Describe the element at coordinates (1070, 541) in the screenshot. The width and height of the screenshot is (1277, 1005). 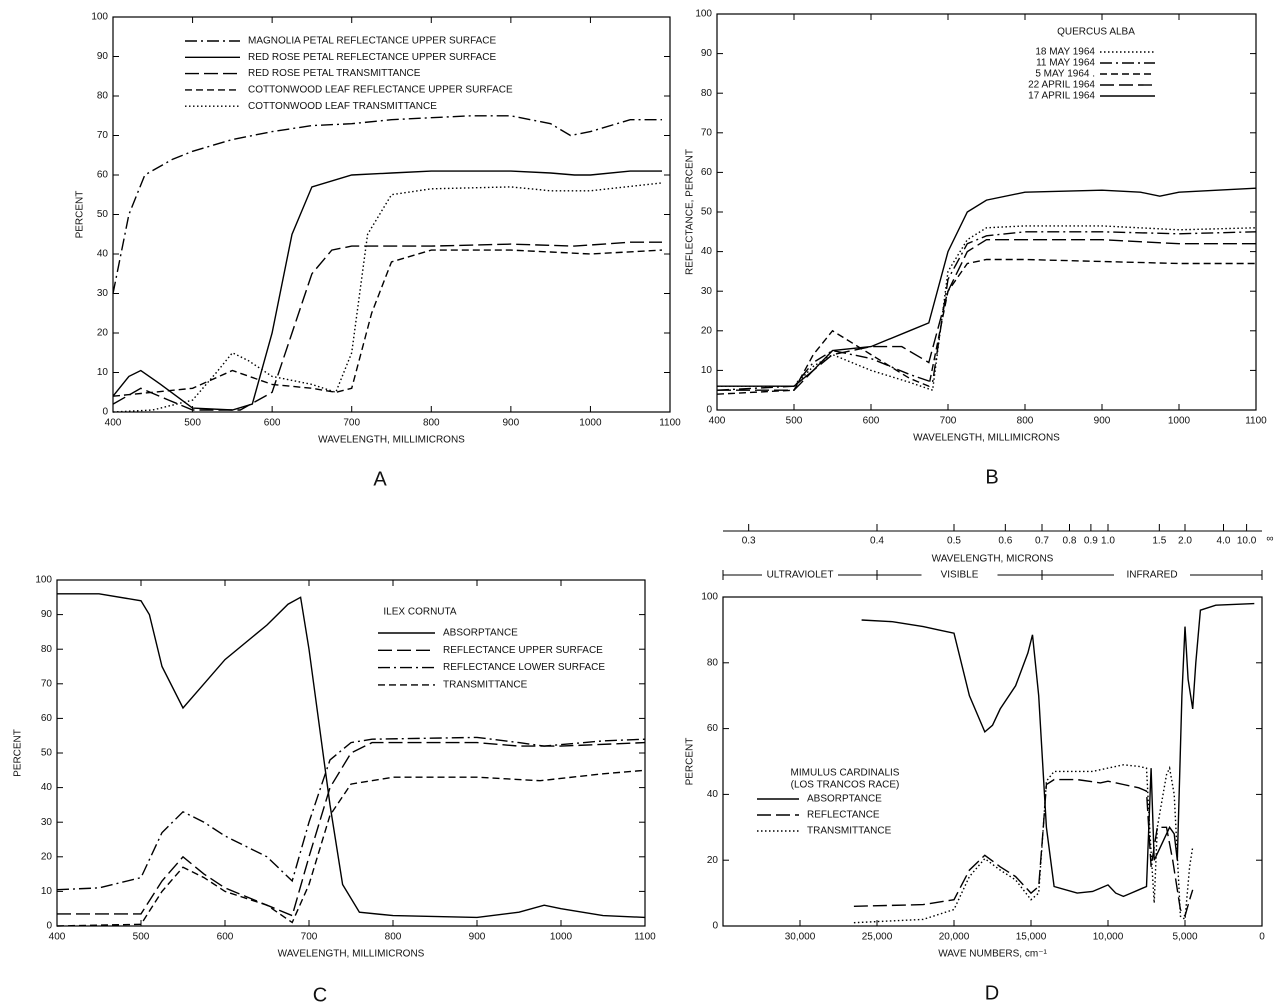
I see `x2-tick-label: 0.8` at that location.